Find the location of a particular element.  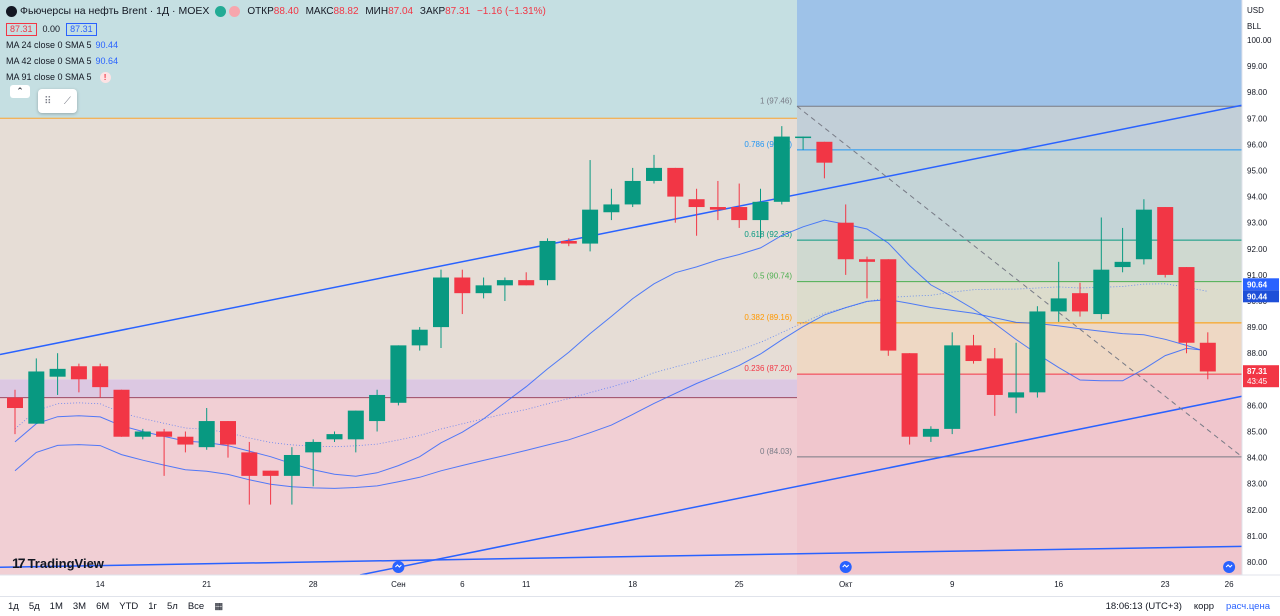

clock-time: 18:06:13 (UTC+3) is located at coordinates (1143, 606).